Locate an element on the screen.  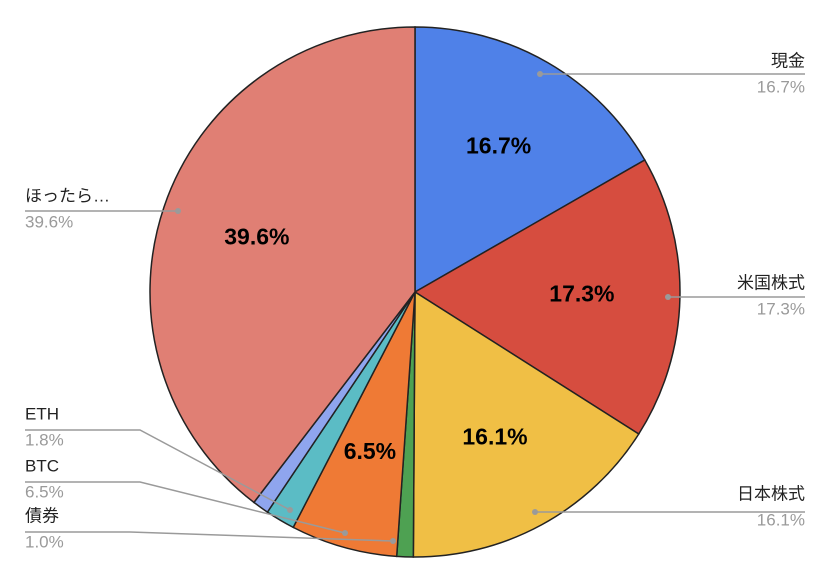
slice-label: 6.5% is located at coordinates (370, 451).